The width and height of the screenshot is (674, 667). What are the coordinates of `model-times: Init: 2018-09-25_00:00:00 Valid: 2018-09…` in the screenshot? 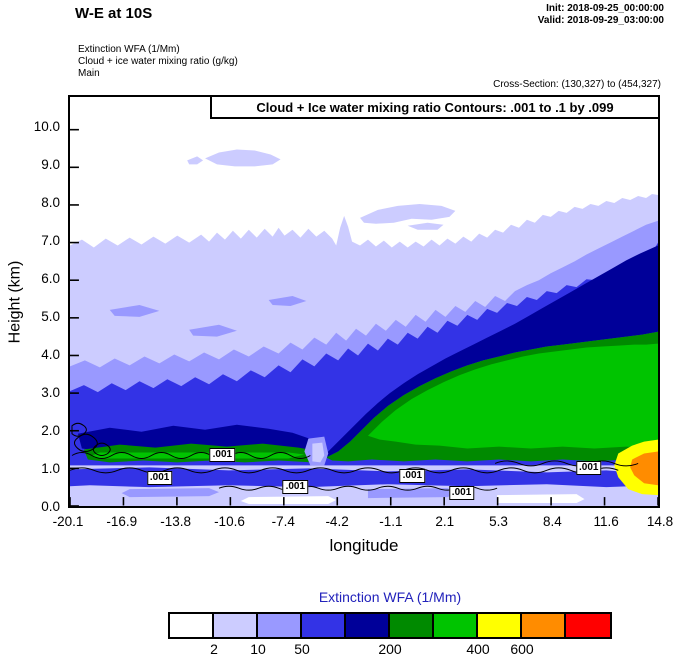 It's located at (601, 15).